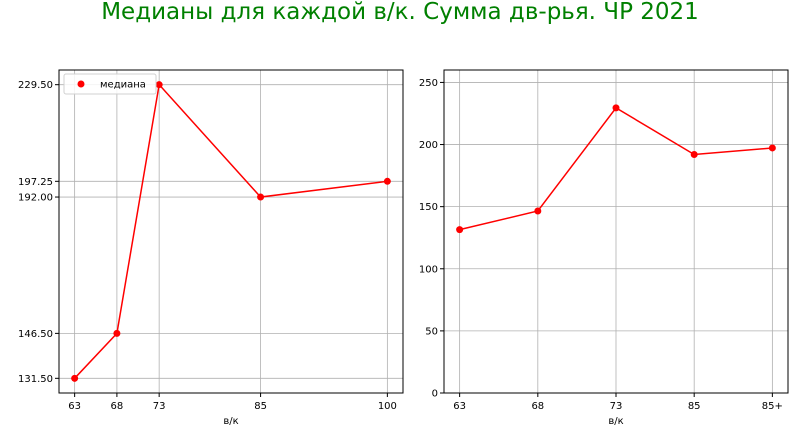  What do you see at coordinates (435, 394) in the screenshot?
I see `y-tick-label: 0` at bounding box center [435, 394].